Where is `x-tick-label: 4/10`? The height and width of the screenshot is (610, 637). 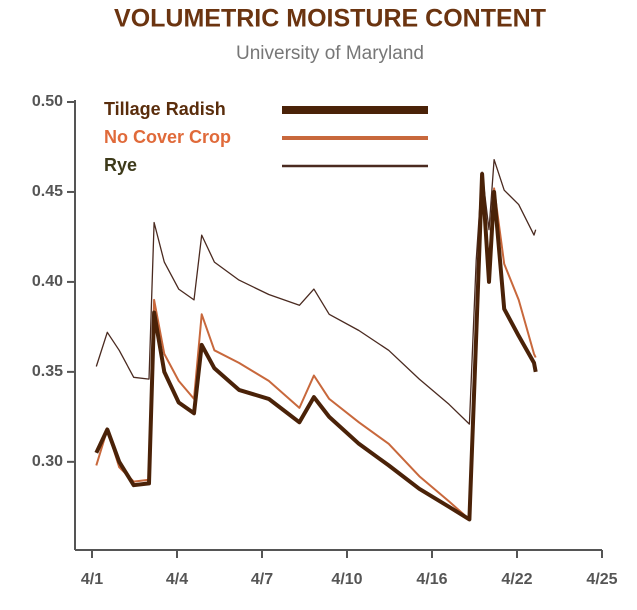 x-tick-label: 4/10 is located at coordinates (346, 579).